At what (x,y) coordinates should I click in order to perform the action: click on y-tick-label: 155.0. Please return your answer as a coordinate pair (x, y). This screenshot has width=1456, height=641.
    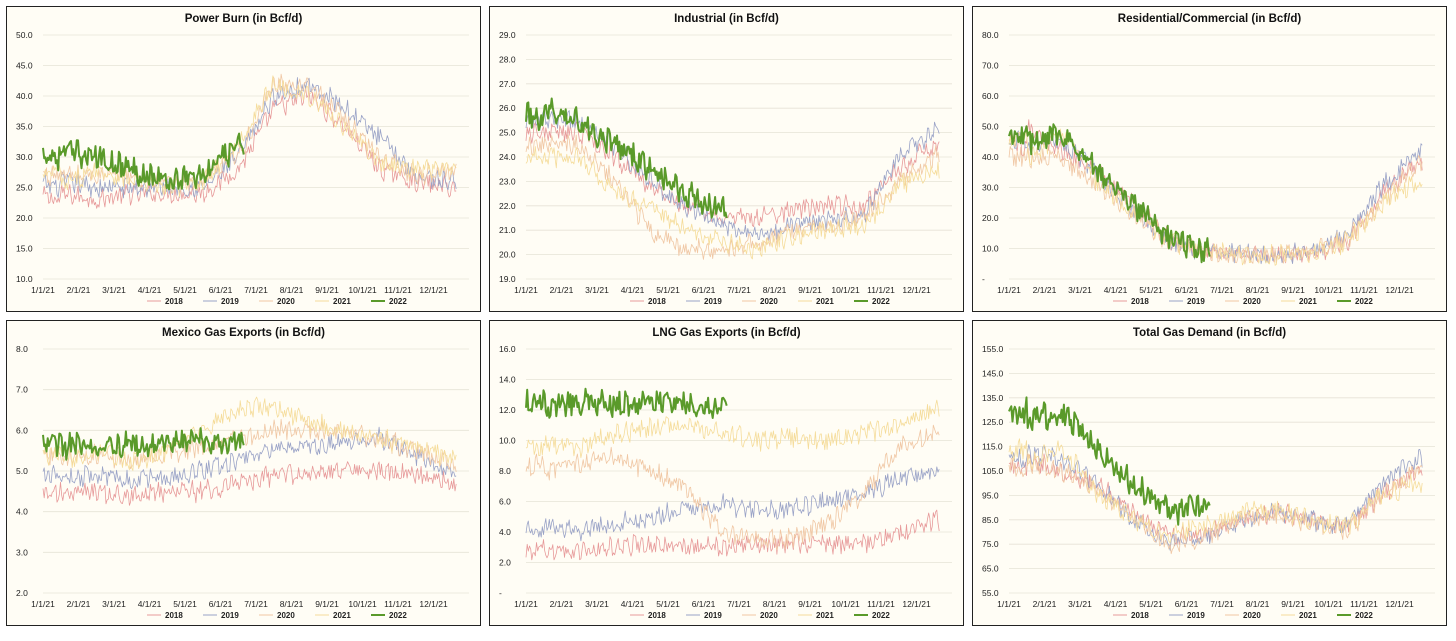
    Looking at the image, I should click on (993, 349).